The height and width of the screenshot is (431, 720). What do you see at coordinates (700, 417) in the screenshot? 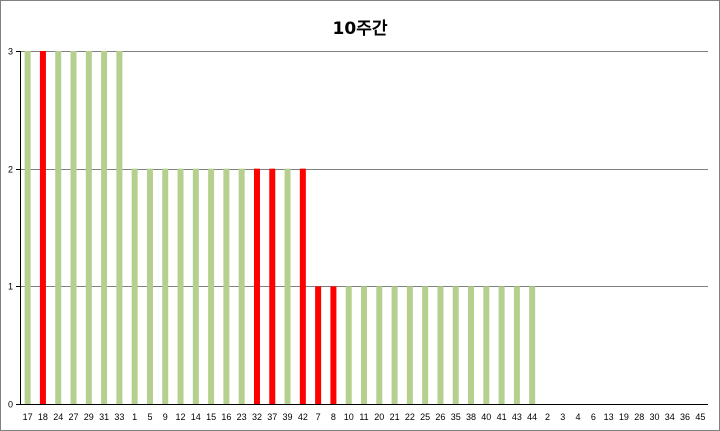
I see `x-tick-label-45: 45` at bounding box center [700, 417].